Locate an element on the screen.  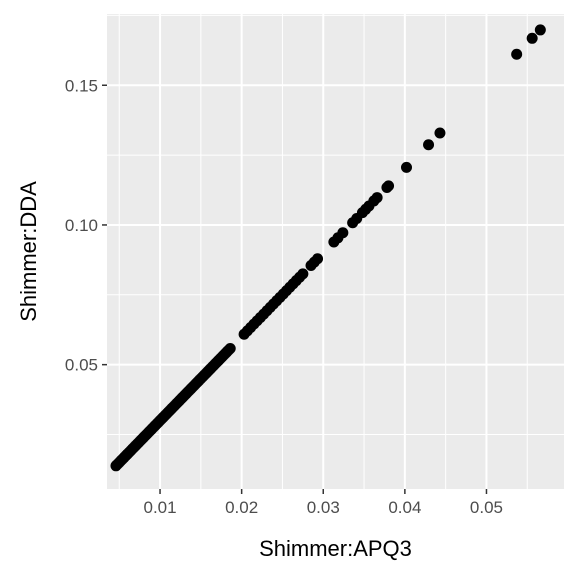
x-tick-label: 0.03 is located at coordinates (323, 507).